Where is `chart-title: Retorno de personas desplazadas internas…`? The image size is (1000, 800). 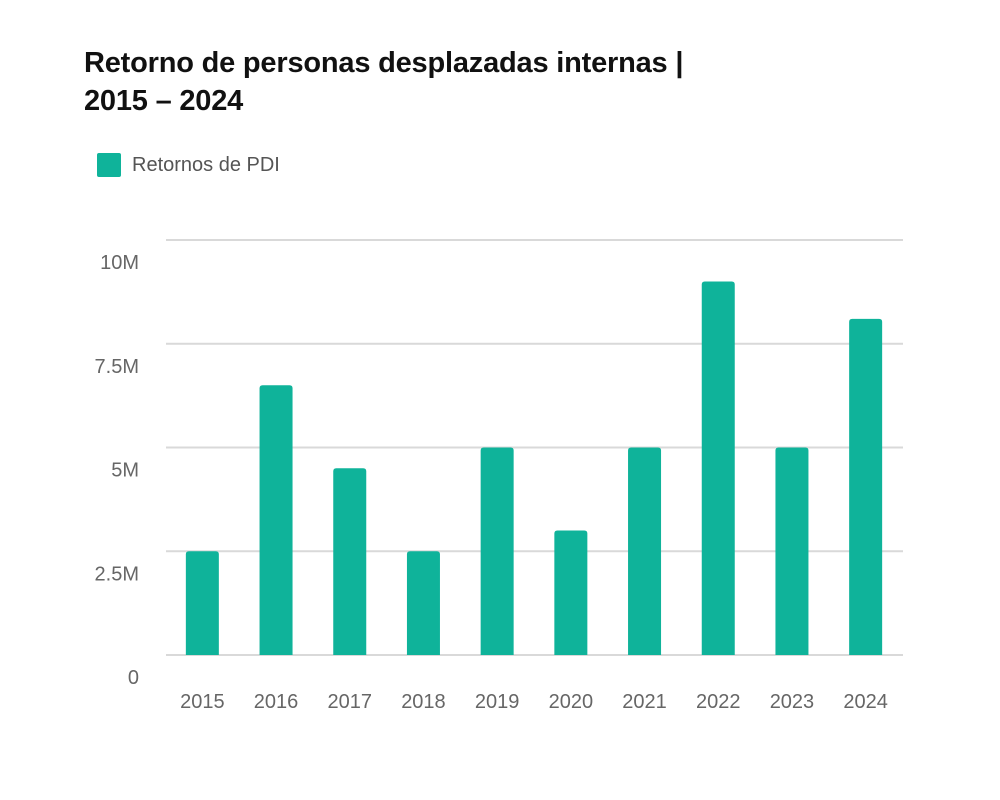
chart-title: Retorno de personas desplazadas internas… is located at coordinates (464, 82).